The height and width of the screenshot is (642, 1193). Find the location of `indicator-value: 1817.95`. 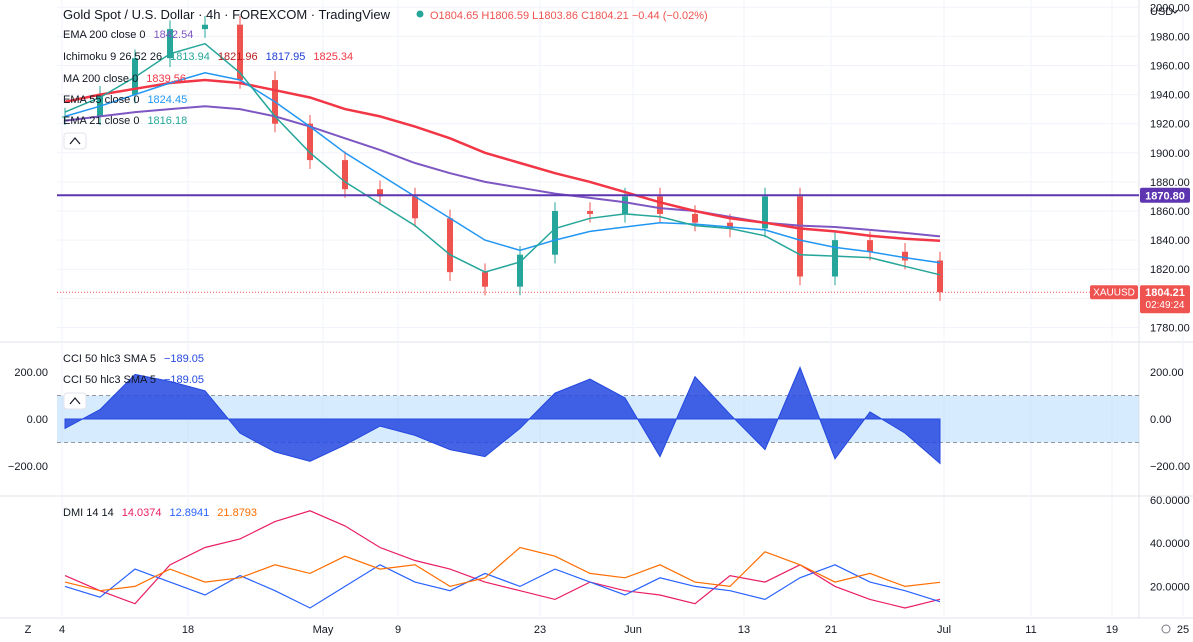

indicator-value: 1817.95 is located at coordinates (286, 57).